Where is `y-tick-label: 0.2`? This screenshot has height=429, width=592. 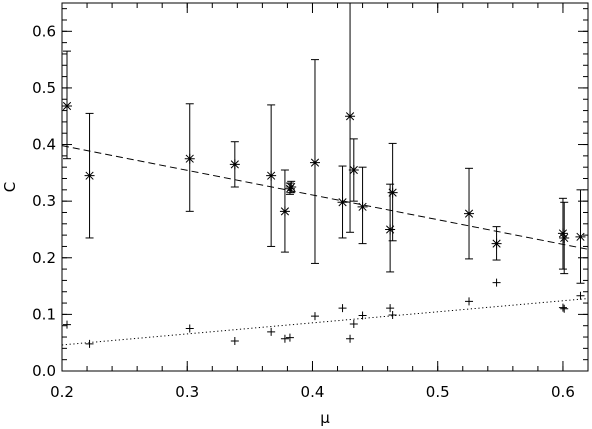
y-tick-label: 0.2 is located at coordinates (44, 258).